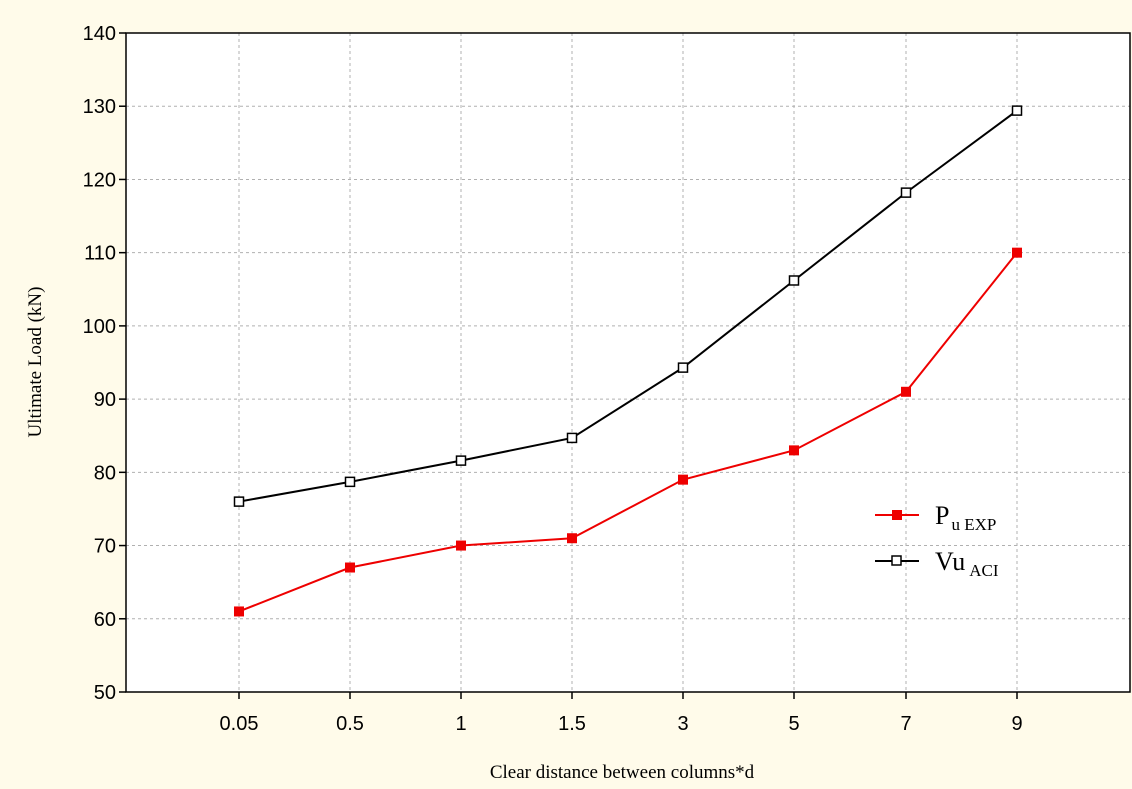  Describe the element at coordinates (105, 620) in the screenshot. I see `y-tick-label: 60` at that location.